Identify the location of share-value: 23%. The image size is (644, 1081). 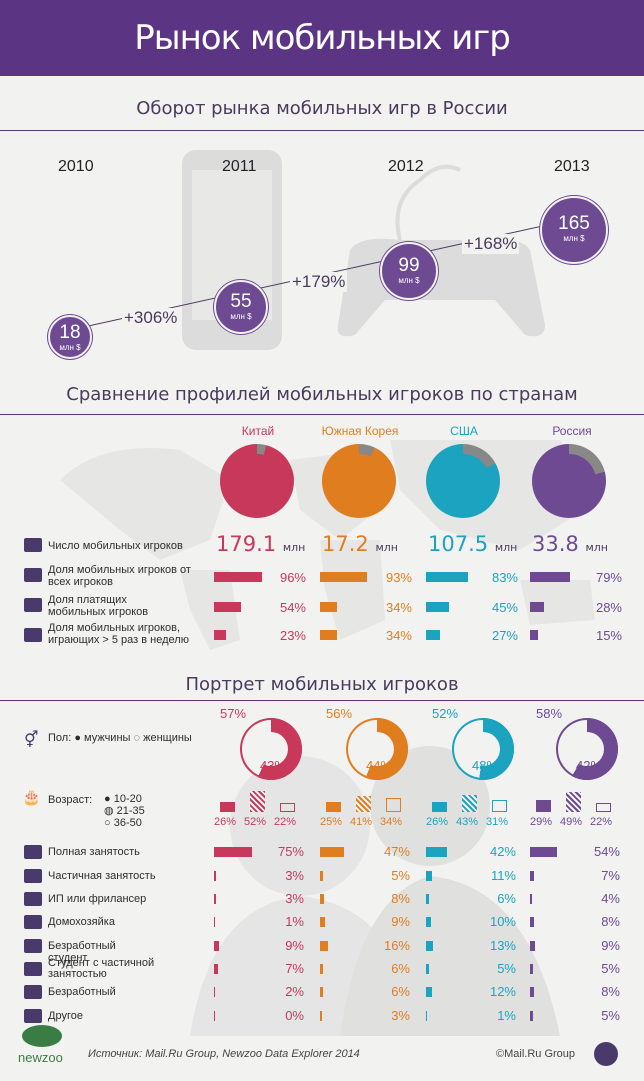
(292, 635).